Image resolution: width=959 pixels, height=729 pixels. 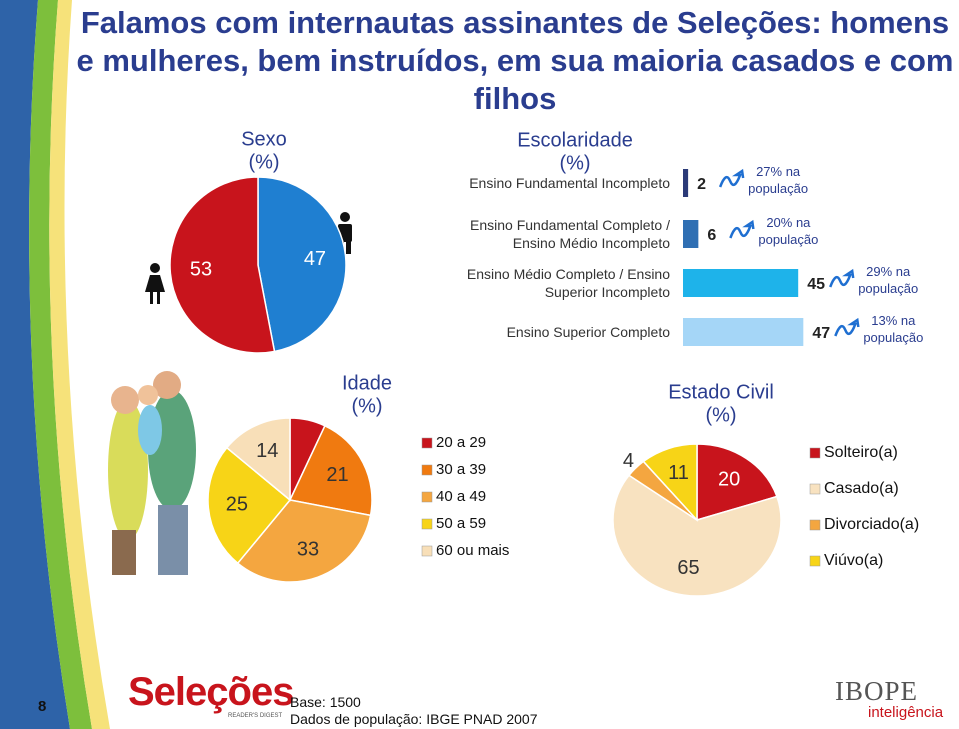 What do you see at coordinates (821, 333) in the screenshot?
I see `value-label: 47` at bounding box center [821, 333].